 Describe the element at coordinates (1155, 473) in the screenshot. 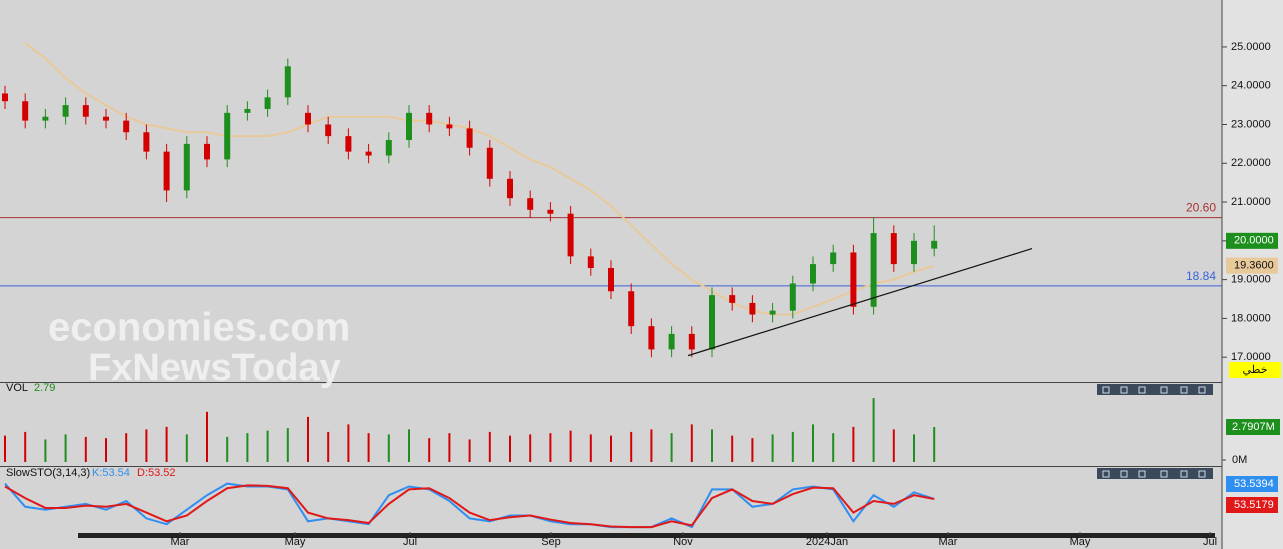

I see `toolbar-bg` at that location.